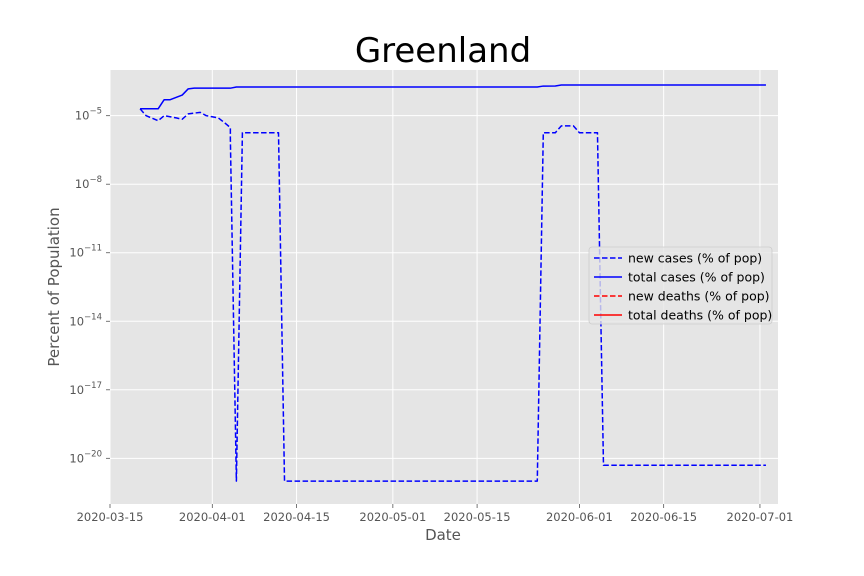 The image size is (864, 576). What do you see at coordinates (700, 315) in the screenshot?
I see `legend-label-3: total deaths (% of pop)` at bounding box center [700, 315].